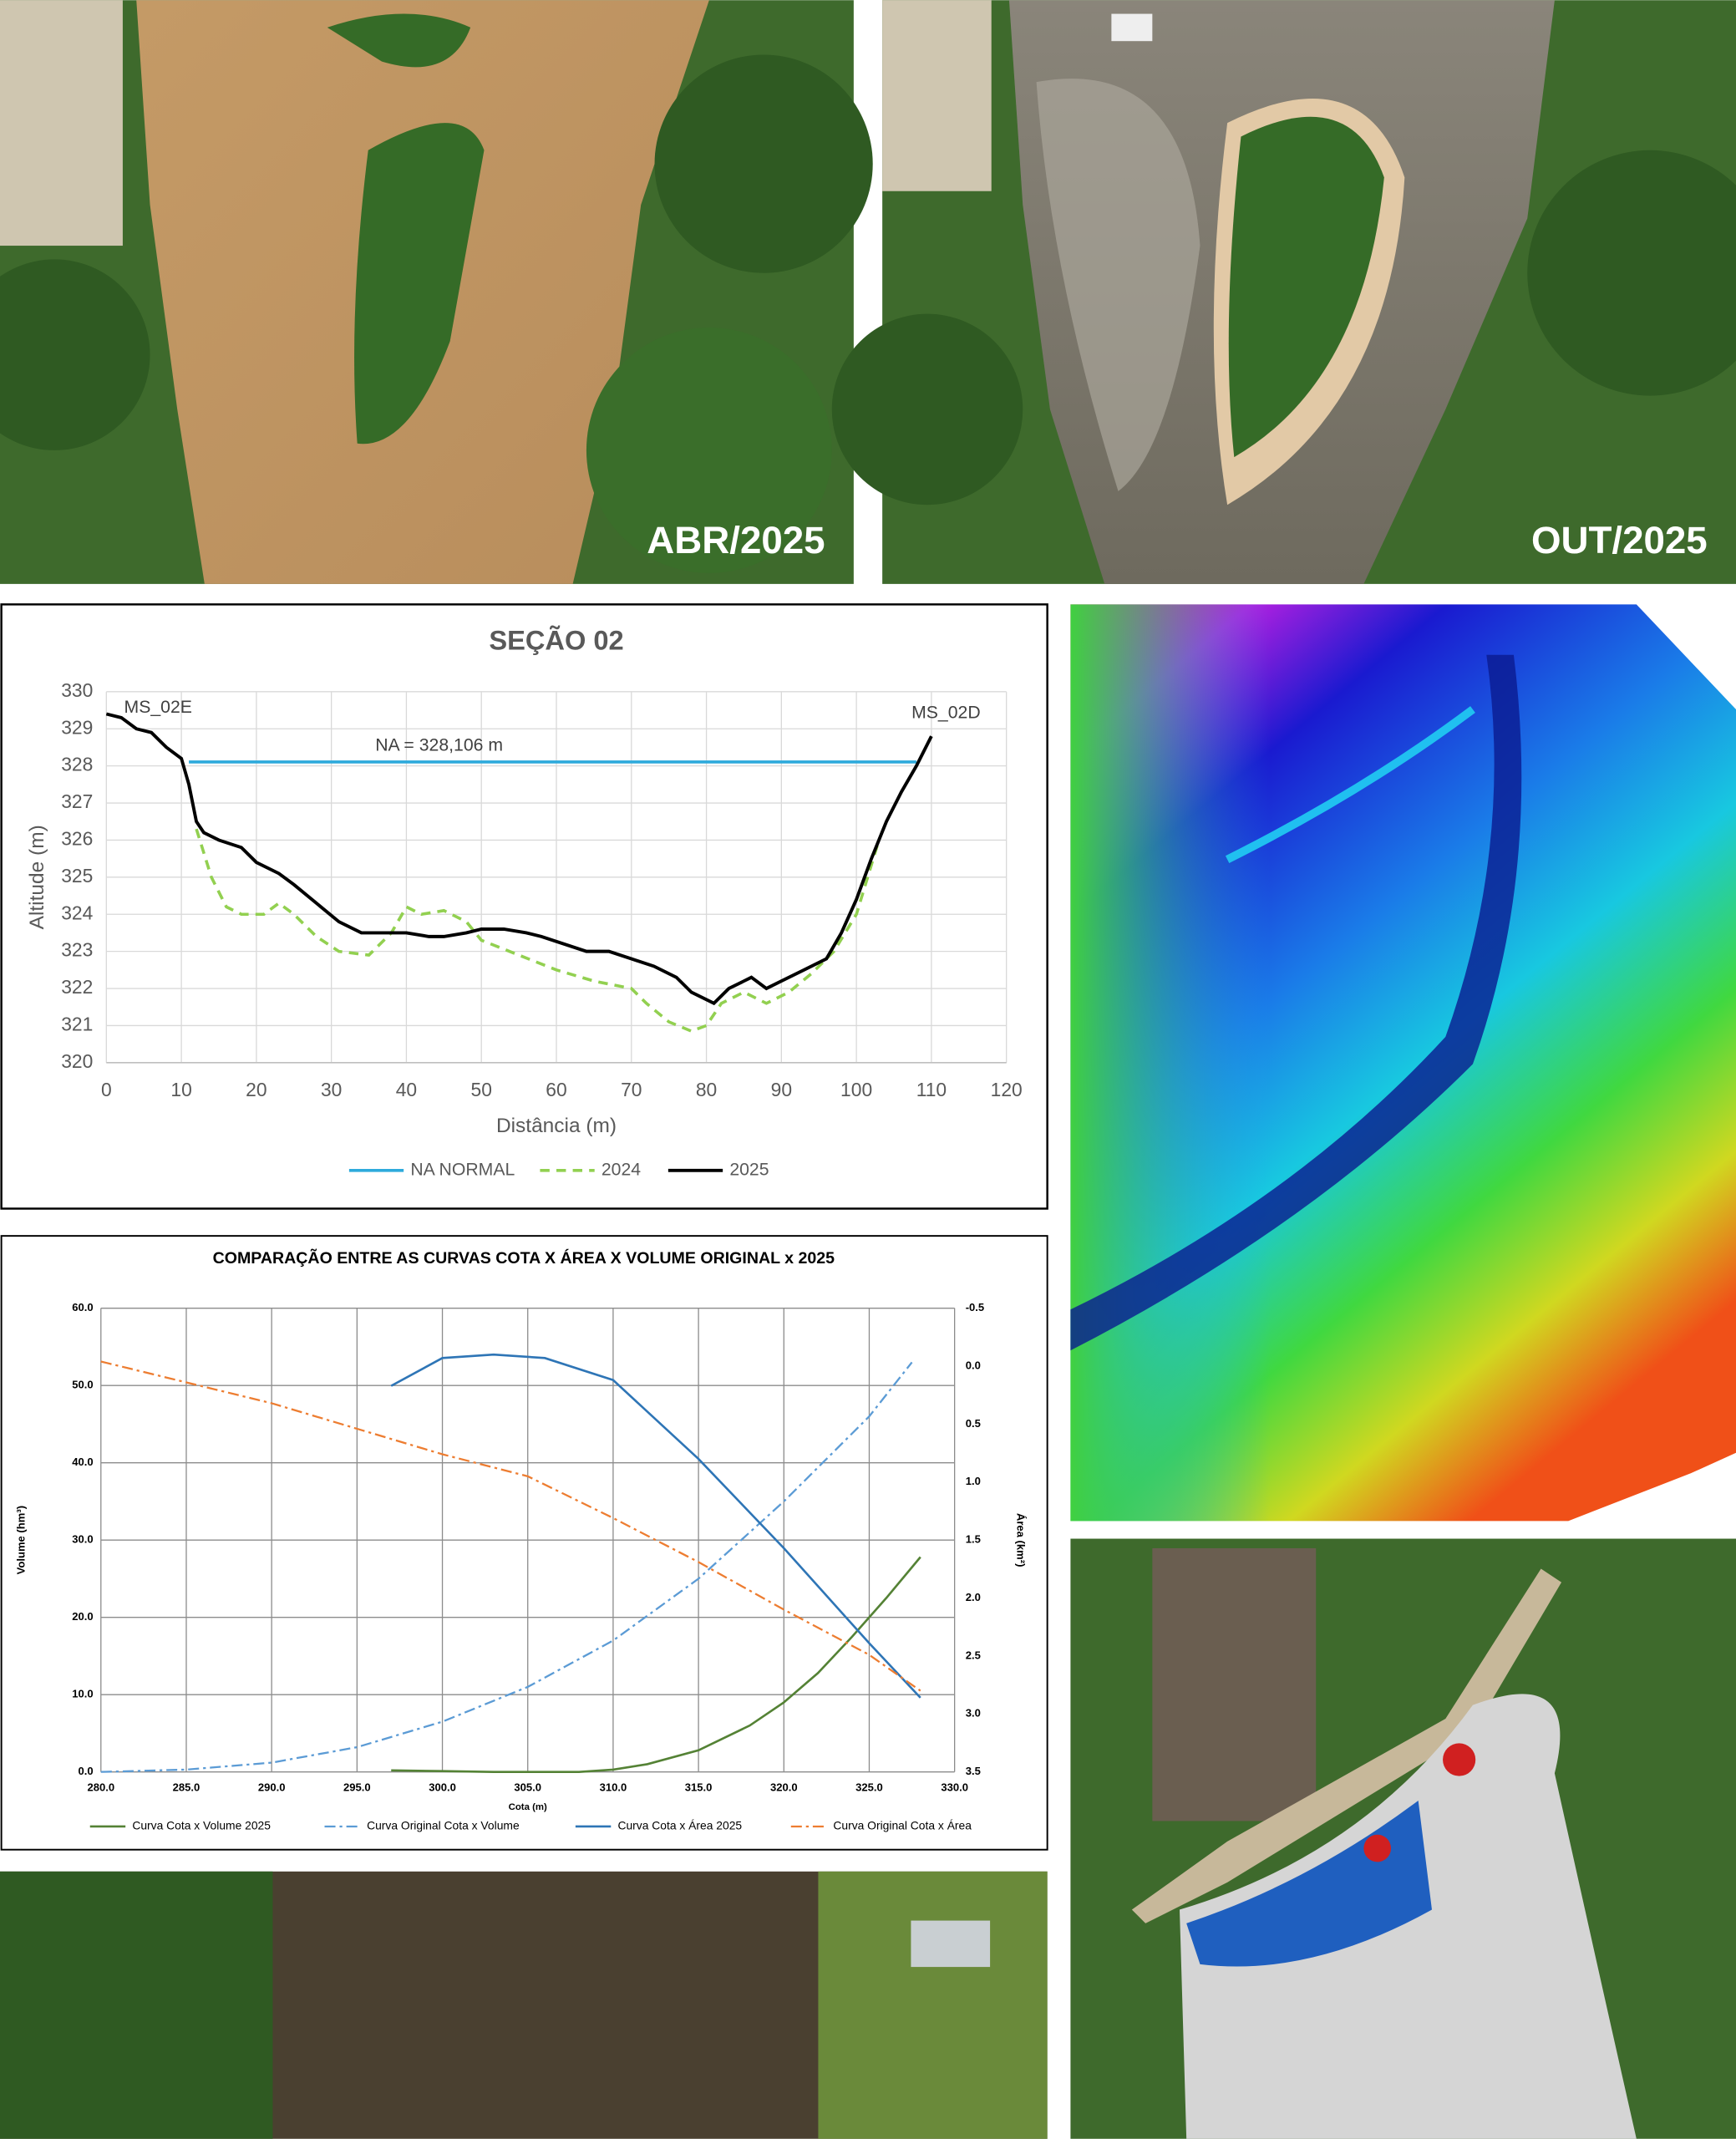 Image resolution: width=1736 pixels, height=2139 pixels. Describe the element at coordinates (856, 1089) in the screenshot. I see `x-tick-label: 100` at that location.